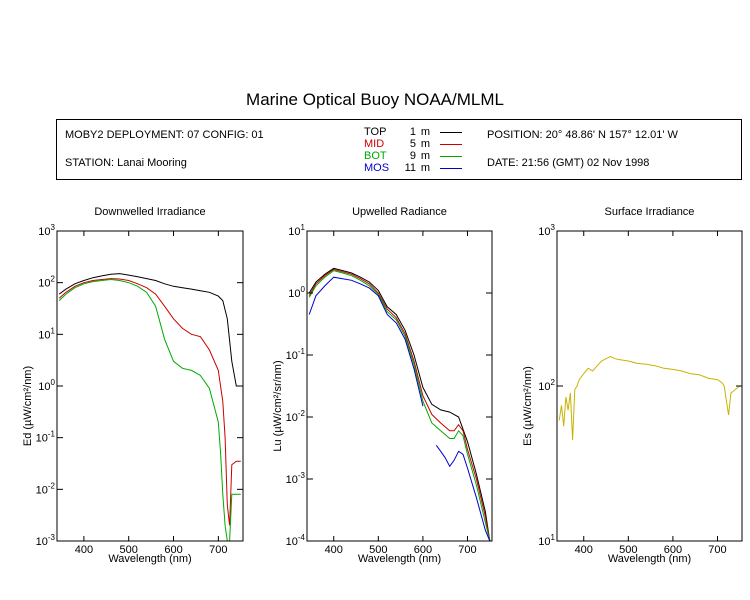 Image resolution: width=750 pixels, height=600 pixels. I want to click on y-axis-label: Es (µW/cm²/nm), so click(528, 406).